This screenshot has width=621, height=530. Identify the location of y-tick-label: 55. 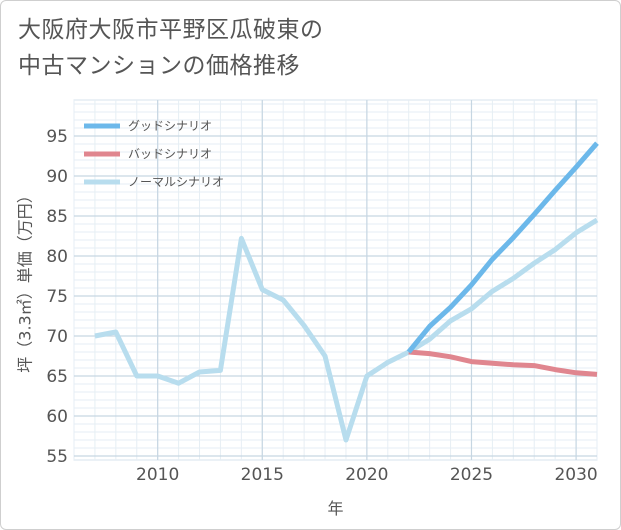
(57, 457).